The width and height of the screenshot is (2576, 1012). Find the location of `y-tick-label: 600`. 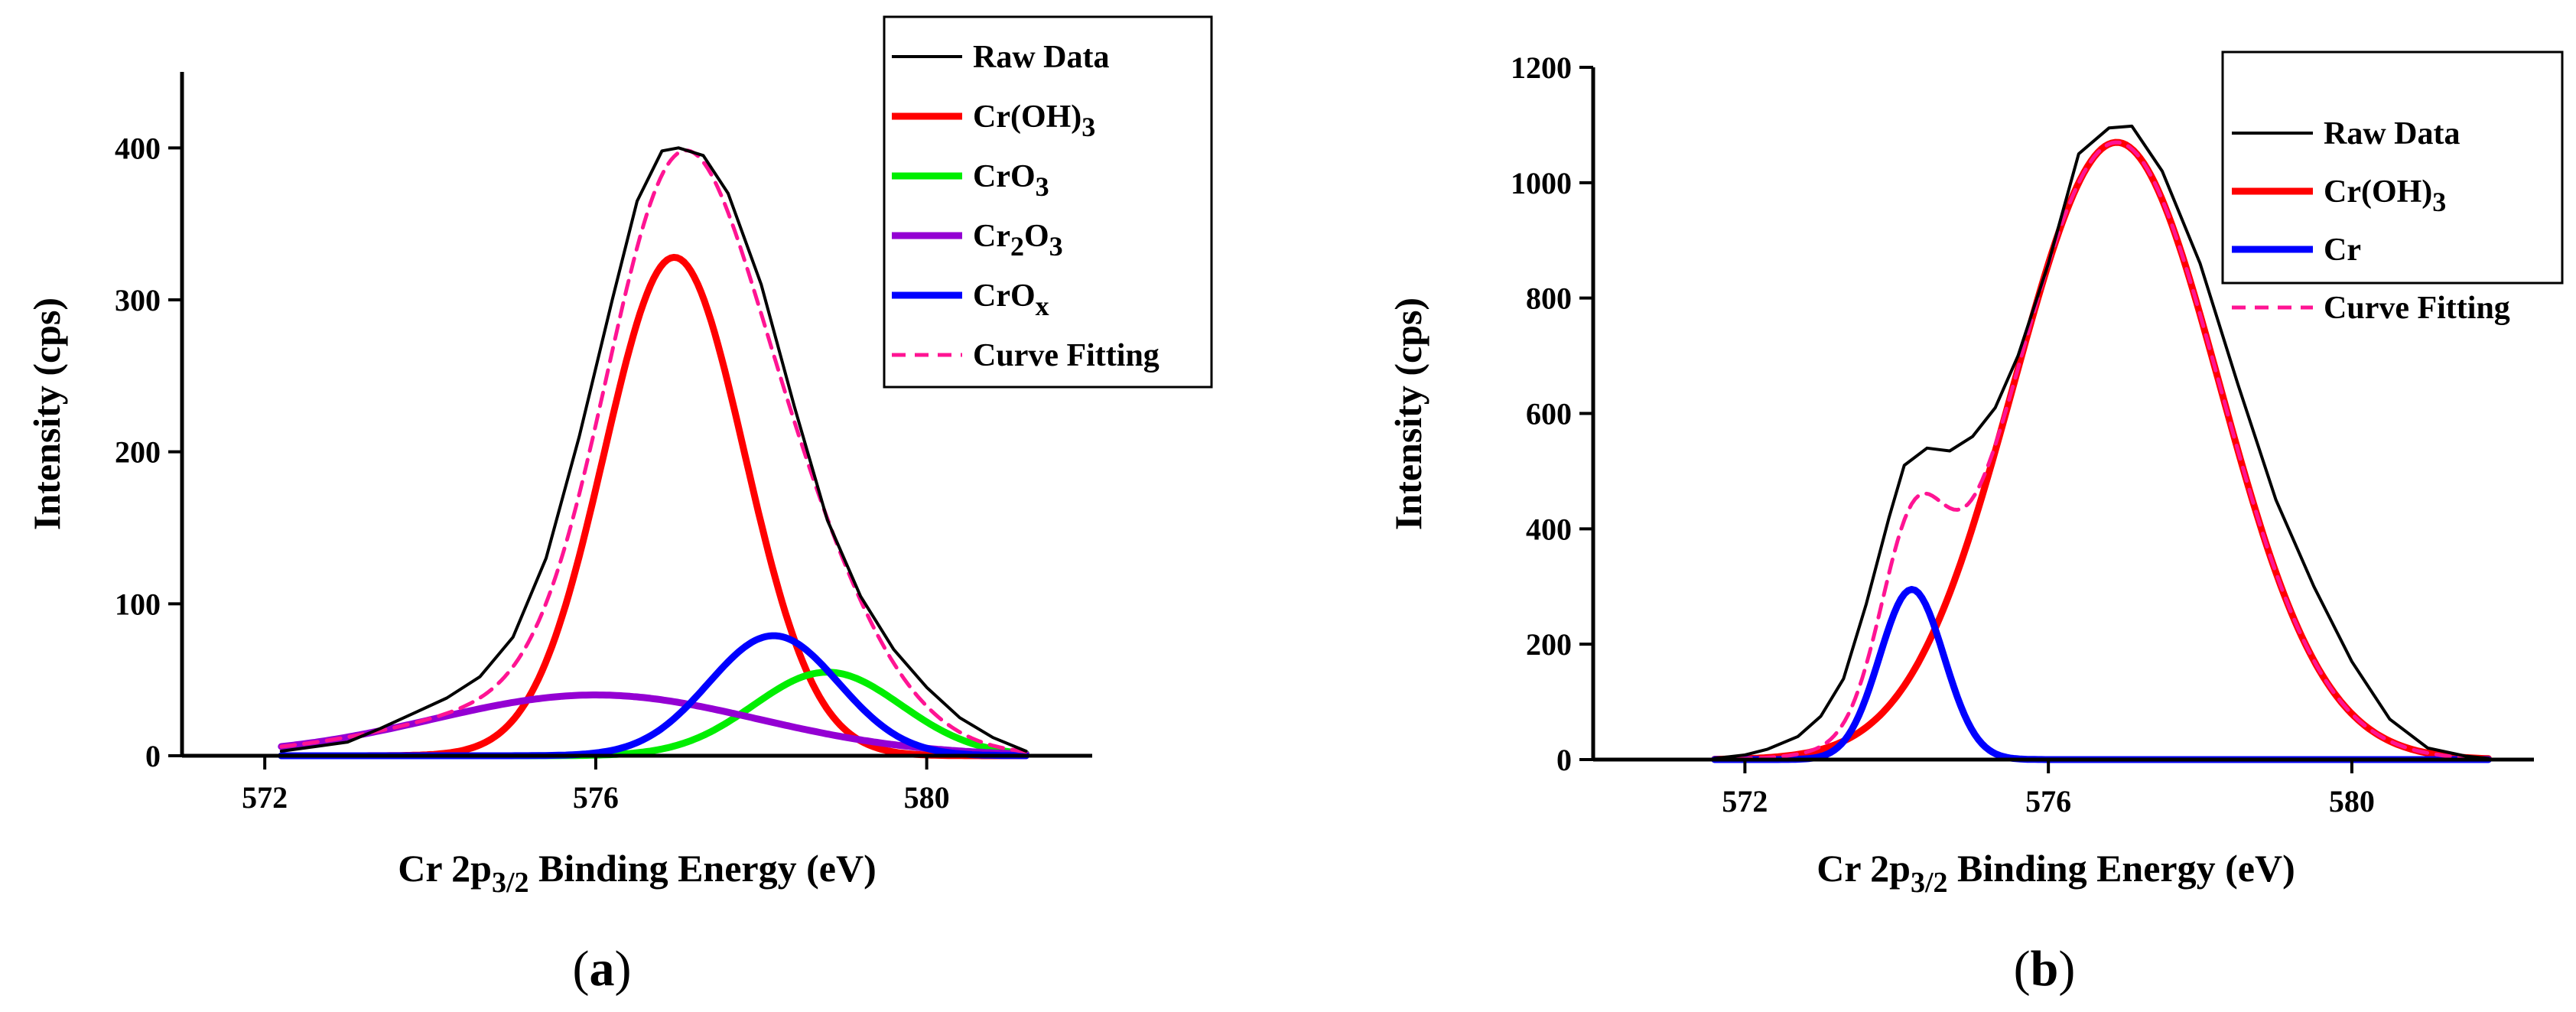

y-tick-label: 600 is located at coordinates (1549, 414).